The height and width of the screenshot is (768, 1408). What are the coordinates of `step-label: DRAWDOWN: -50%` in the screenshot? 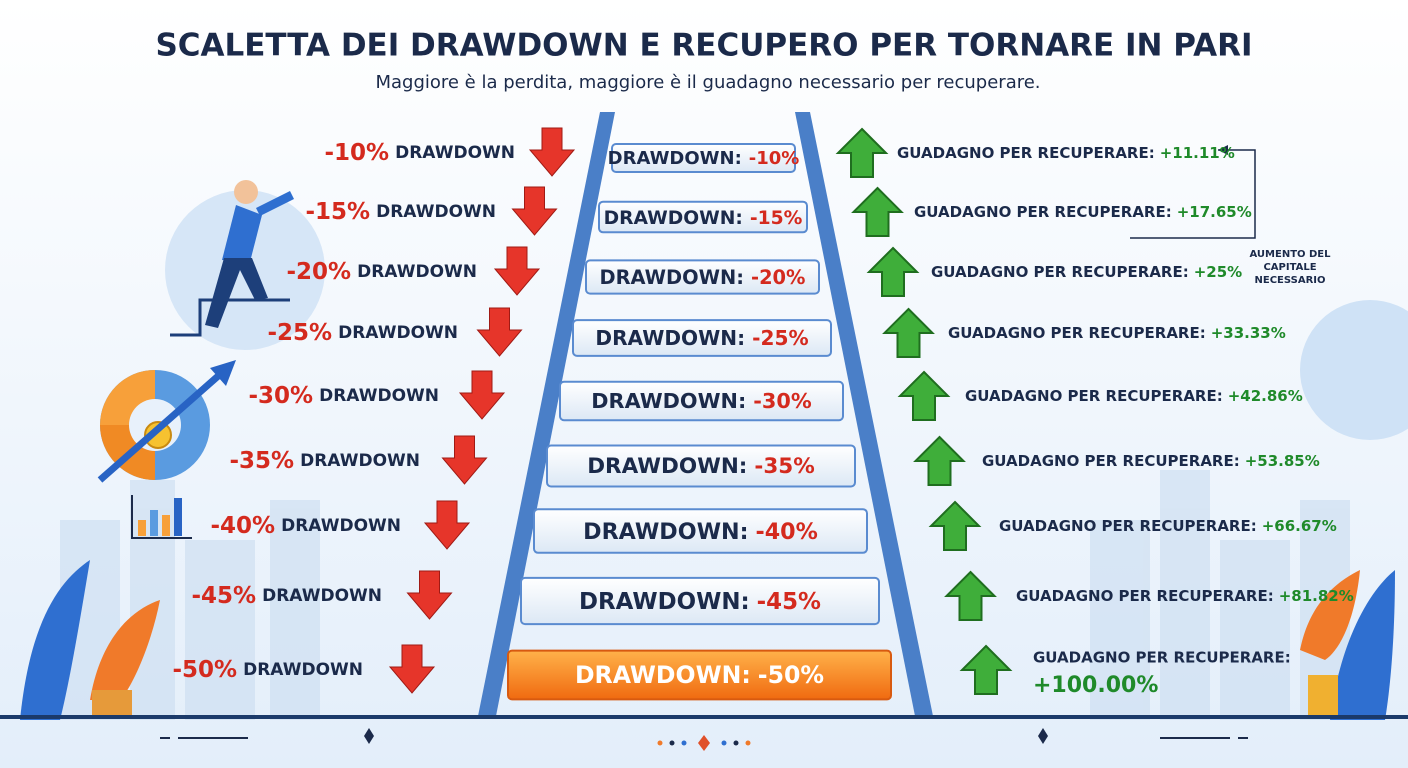 It's located at (699, 675).